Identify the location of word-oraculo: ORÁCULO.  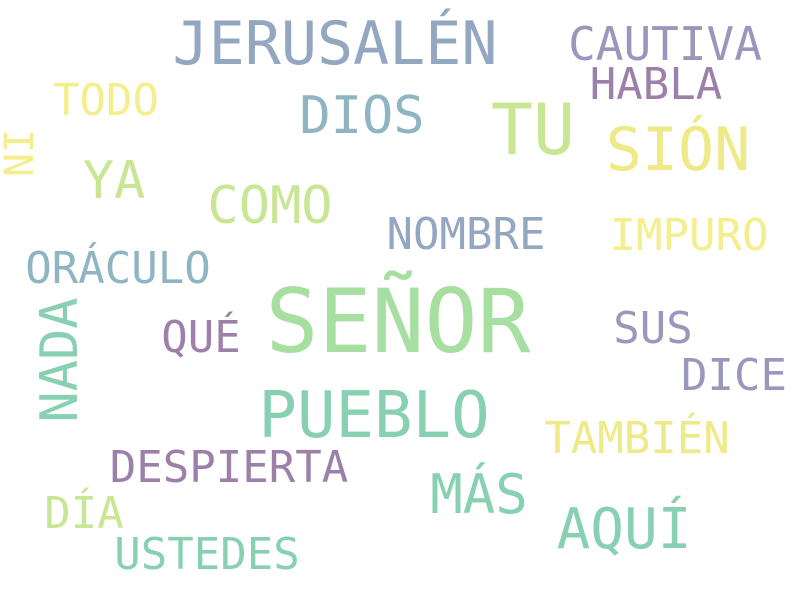
(118, 268).